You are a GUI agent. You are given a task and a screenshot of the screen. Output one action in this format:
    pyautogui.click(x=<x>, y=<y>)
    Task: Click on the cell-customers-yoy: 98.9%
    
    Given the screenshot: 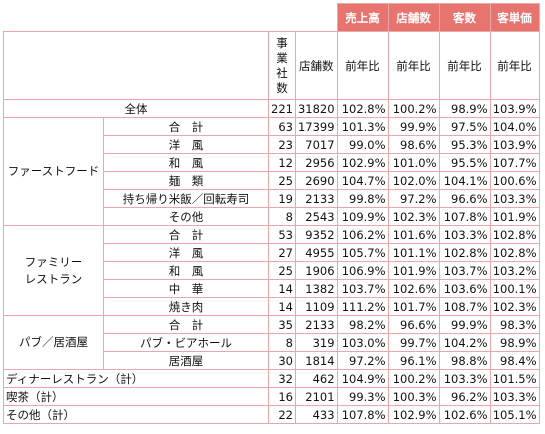 What is the action you would take?
    pyautogui.click(x=464, y=108)
    